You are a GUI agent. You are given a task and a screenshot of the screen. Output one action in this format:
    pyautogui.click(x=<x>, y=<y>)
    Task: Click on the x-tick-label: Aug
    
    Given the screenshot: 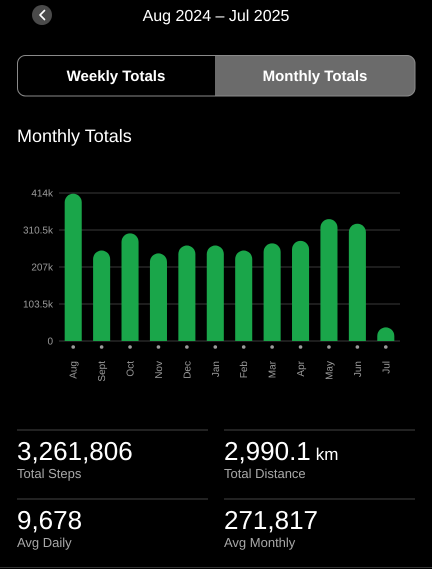 What is the action you would take?
    pyautogui.click(x=74, y=370)
    